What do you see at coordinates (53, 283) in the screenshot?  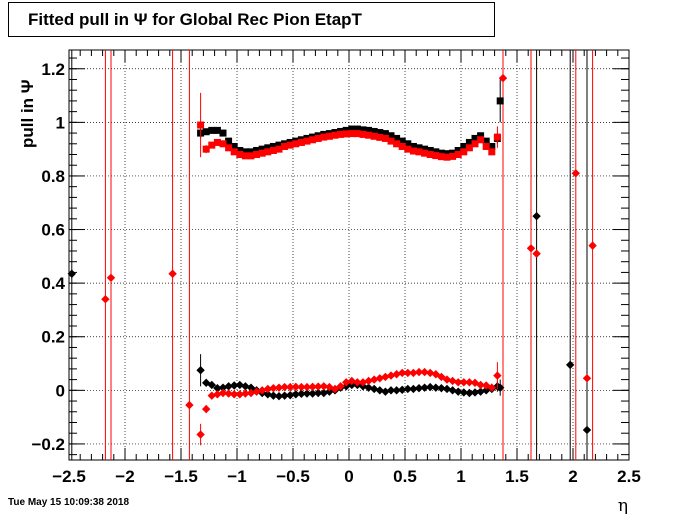 I see `y-tick-label: 0.4` at bounding box center [53, 283].